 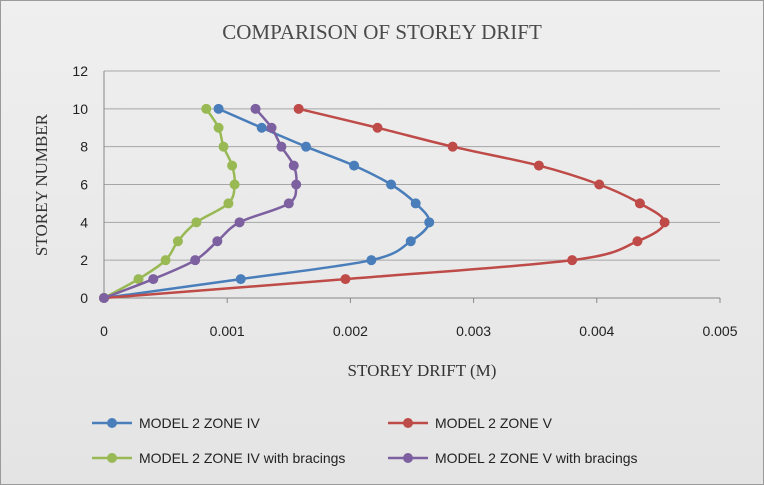 What do you see at coordinates (104, 331) in the screenshot?
I see `x-tick-label: 0` at bounding box center [104, 331].